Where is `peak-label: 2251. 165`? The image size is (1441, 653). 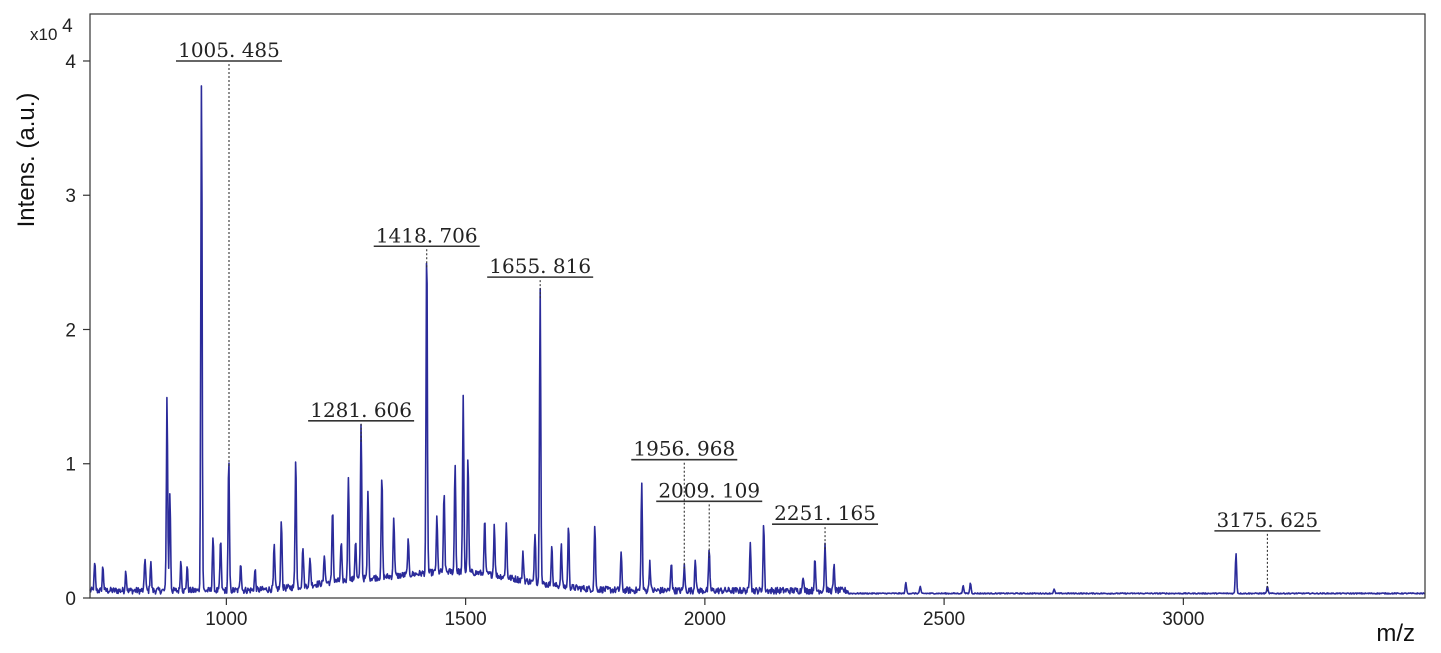 peak-label: 2251. 165 is located at coordinates (825, 513).